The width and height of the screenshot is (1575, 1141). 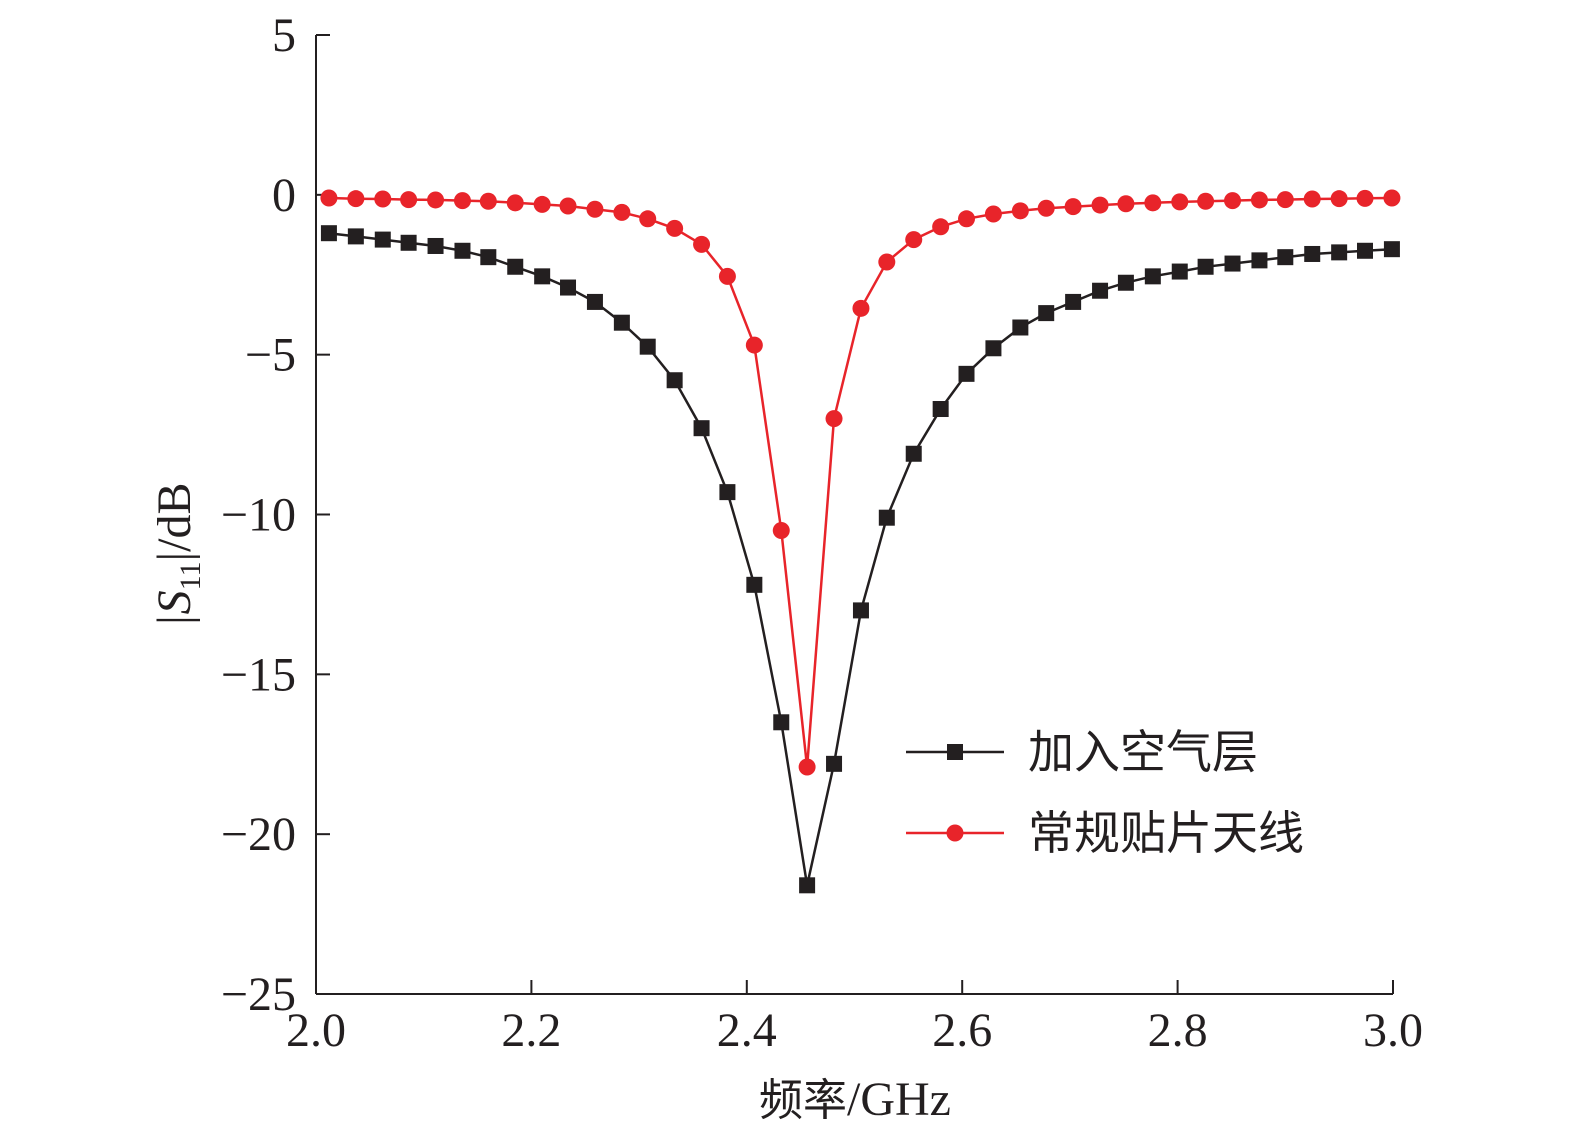 I want to click on y-axis-title: |S11|/dB, so click(x=177, y=554).